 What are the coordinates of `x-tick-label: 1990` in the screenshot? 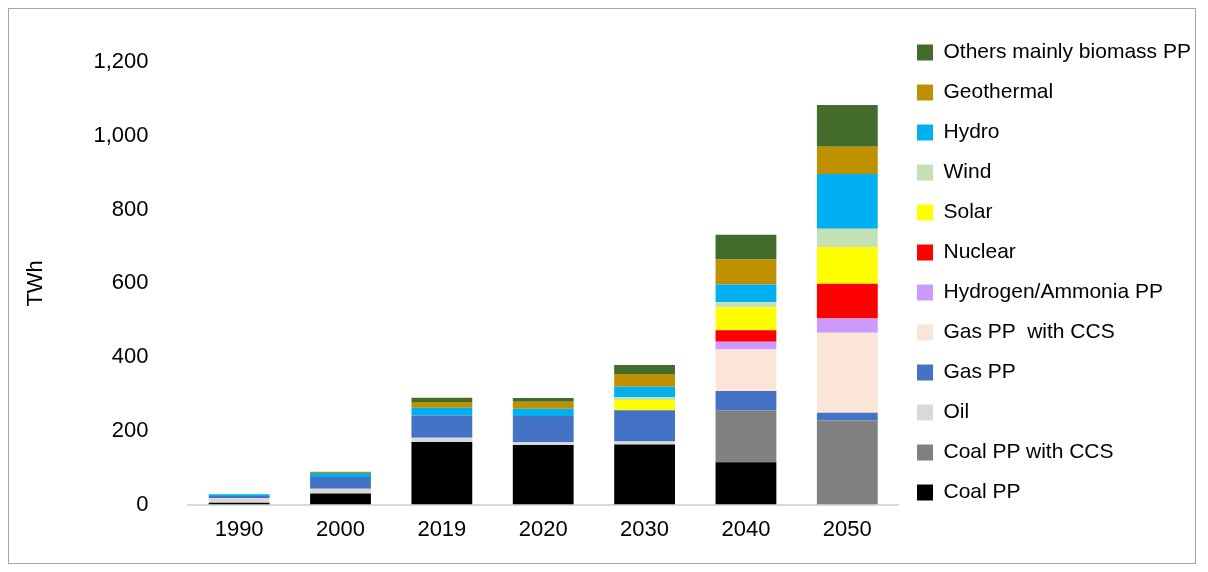 It's located at (239, 528).